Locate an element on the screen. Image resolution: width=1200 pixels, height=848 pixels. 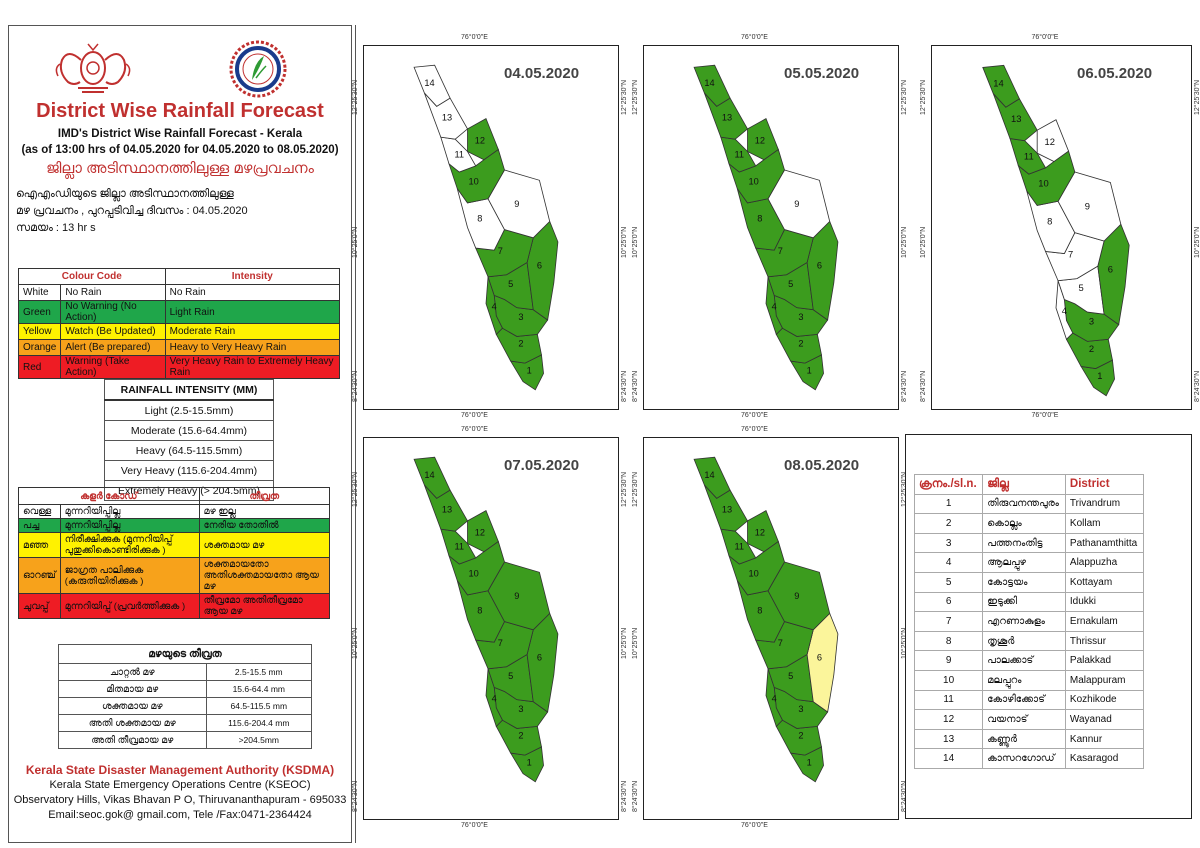
colour-intensity-ml: തീവ്രമോ അതിതീവ്രമോ ആയ മഴ is located at coordinates (264, 606).